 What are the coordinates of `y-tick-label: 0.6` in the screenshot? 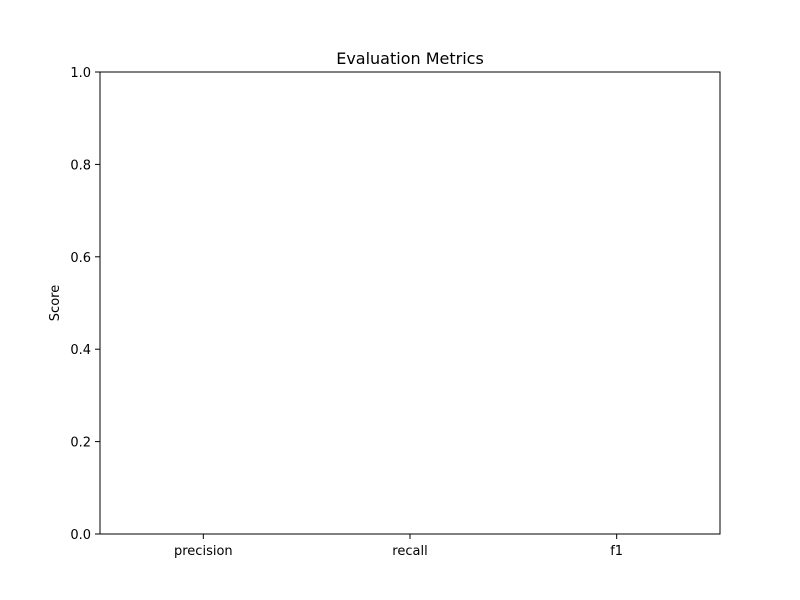 It's located at (80, 258).